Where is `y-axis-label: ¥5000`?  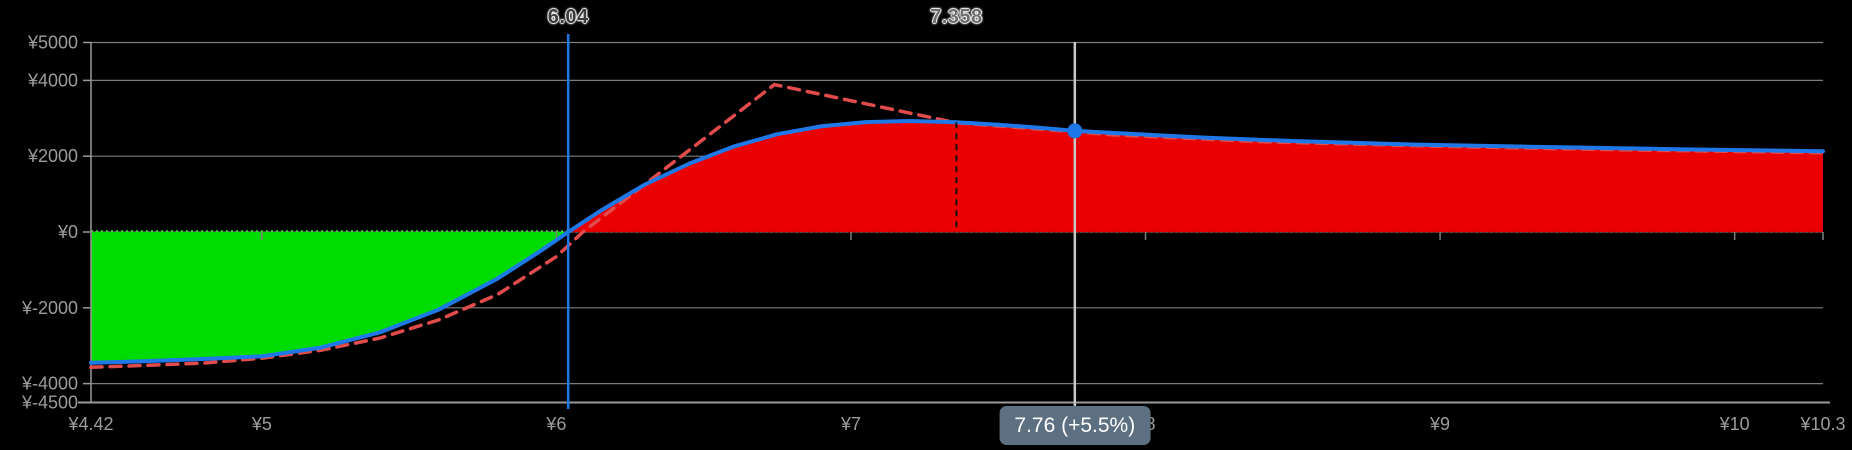
y-axis-label: ¥5000 is located at coordinates (52, 43).